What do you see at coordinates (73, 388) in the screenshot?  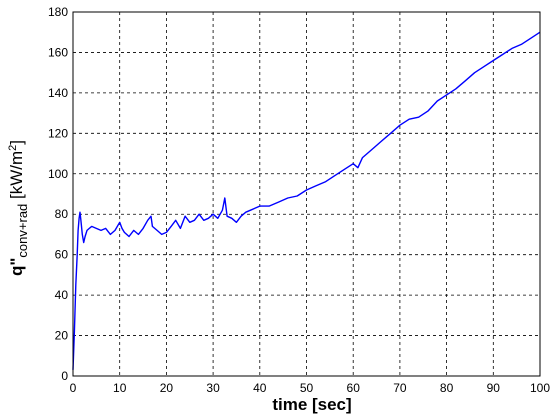 I see `x-tick-label: 0` at bounding box center [73, 388].